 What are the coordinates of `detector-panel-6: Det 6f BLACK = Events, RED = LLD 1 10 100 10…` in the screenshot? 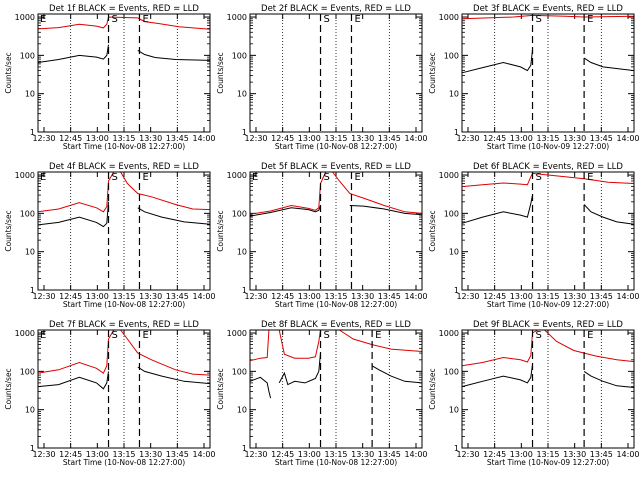 It's located at (534, 235).